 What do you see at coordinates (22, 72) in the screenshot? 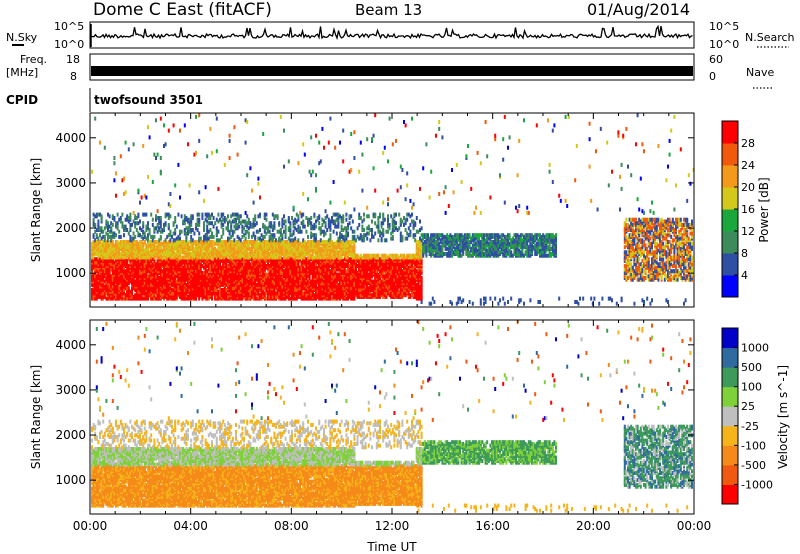
I see `freq-unit: [MHz]` at bounding box center [22, 72].